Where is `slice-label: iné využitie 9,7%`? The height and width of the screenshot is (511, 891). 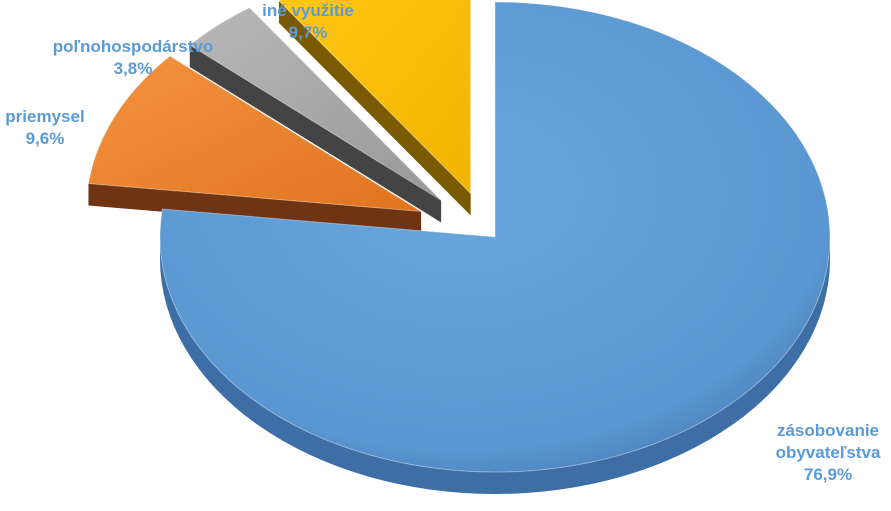
slice-label: iné využitie 9,7% is located at coordinates (308, 21).